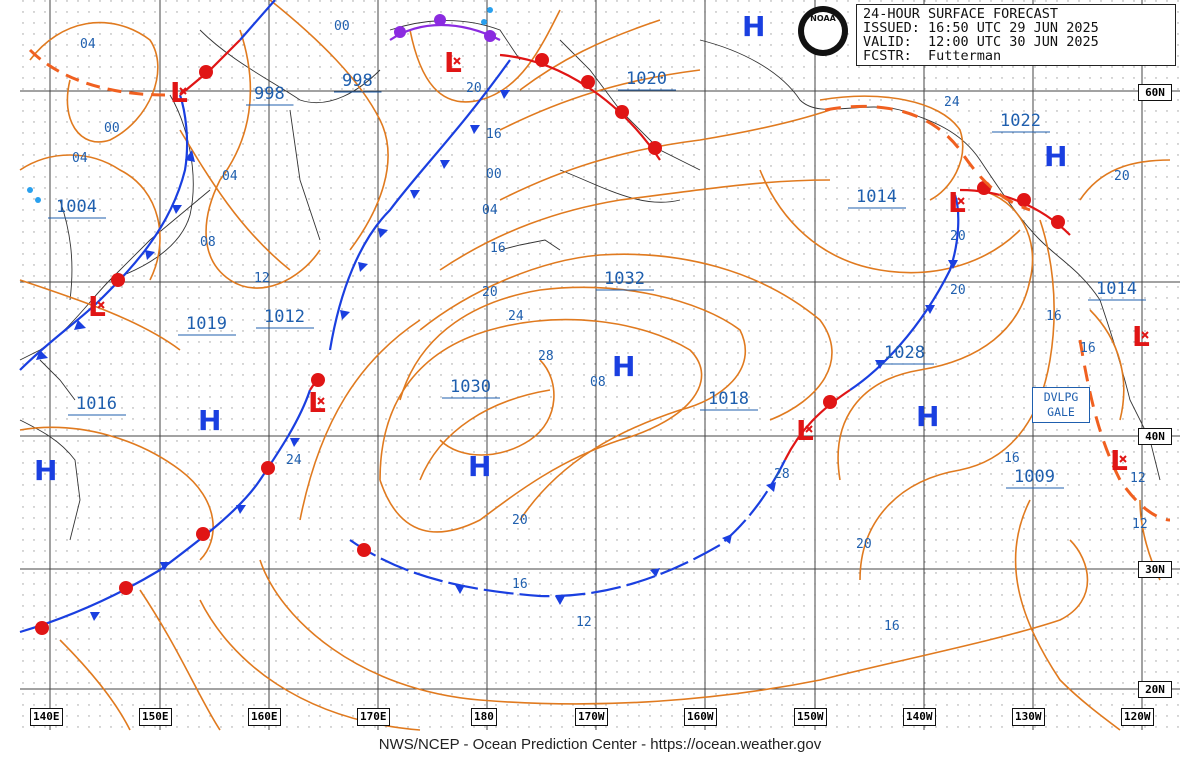  I want to click on pressure-label: 1030, so click(470, 387).